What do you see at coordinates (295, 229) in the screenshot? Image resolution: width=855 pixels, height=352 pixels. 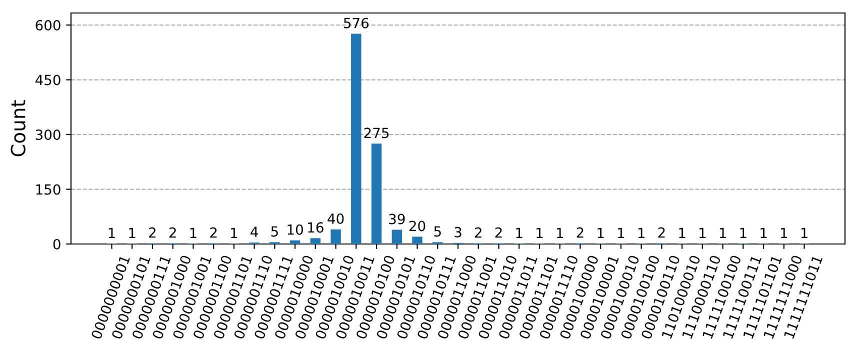 I see `data-label: 10` at bounding box center [295, 229].